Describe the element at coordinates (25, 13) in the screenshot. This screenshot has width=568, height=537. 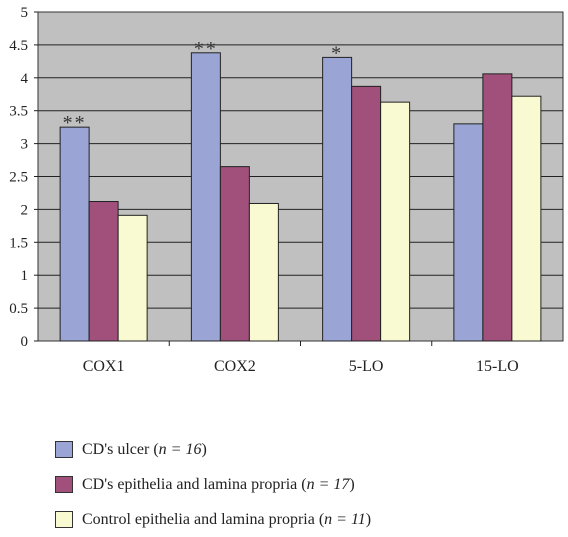
I see `y-tick-label: 5` at that location.